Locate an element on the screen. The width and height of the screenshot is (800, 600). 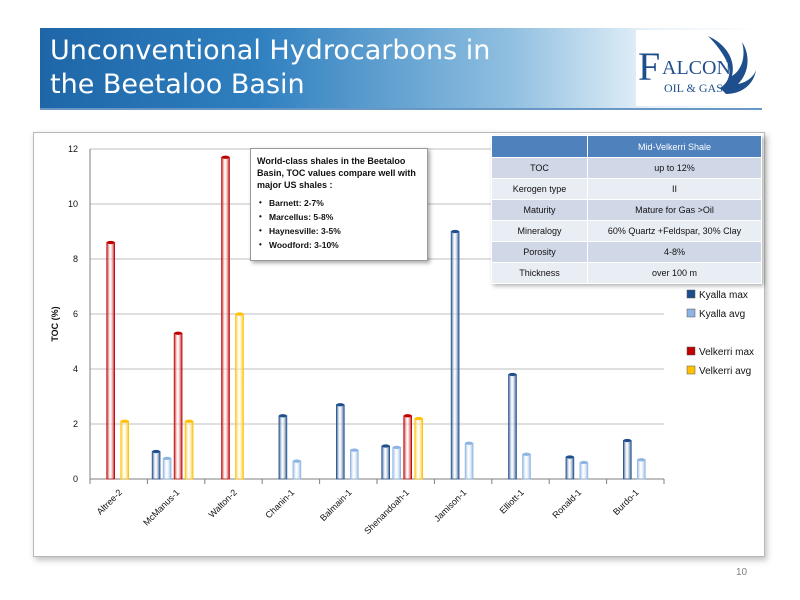
table-row: Maturity Mature for Gas >Oil is located at coordinates (626, 210).